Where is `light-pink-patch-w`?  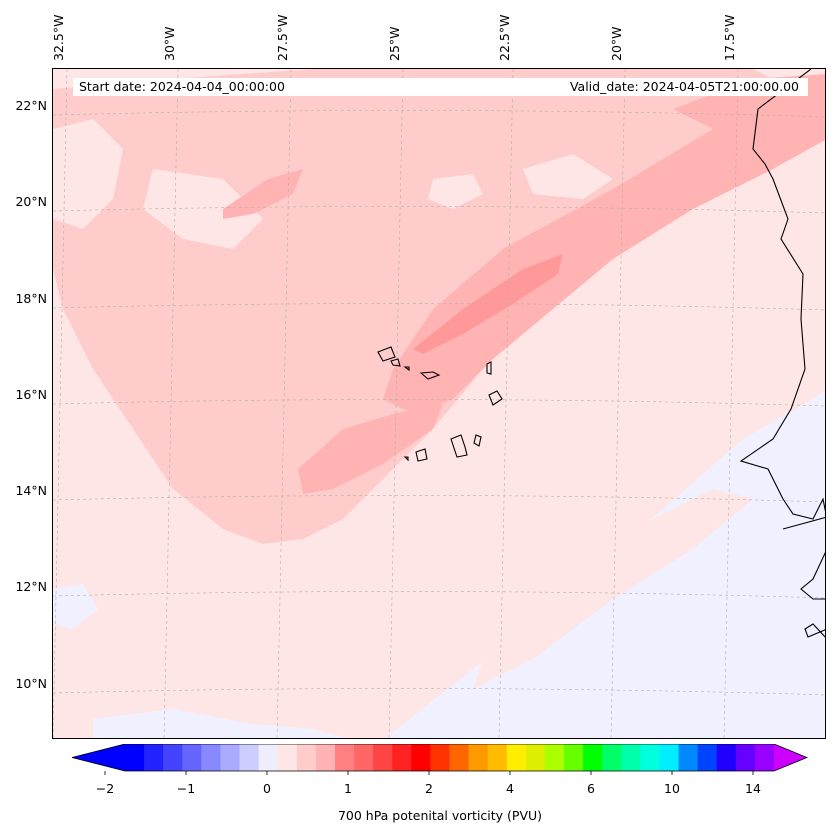 light-pink-patch-w is located at coordinates (105, 439).